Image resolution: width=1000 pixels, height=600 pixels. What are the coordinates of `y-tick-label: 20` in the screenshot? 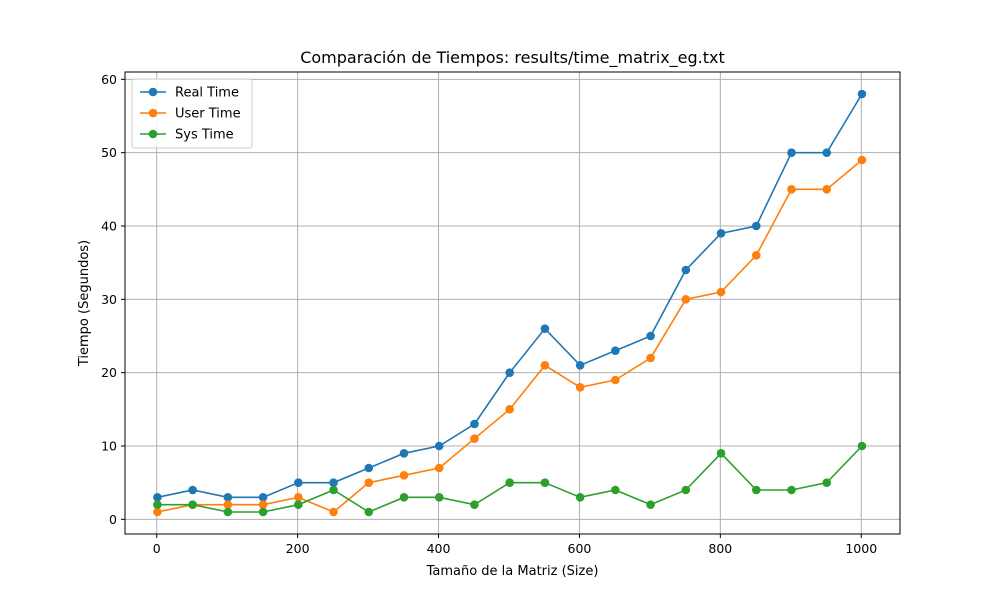 It's located at (109, 372).